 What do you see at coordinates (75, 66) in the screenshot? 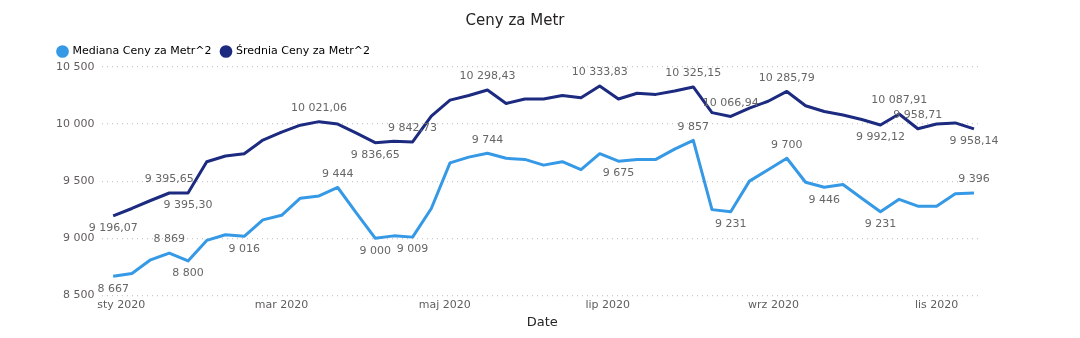
I see `y-tick-label: 10 500` at bounding box center [75, 66].